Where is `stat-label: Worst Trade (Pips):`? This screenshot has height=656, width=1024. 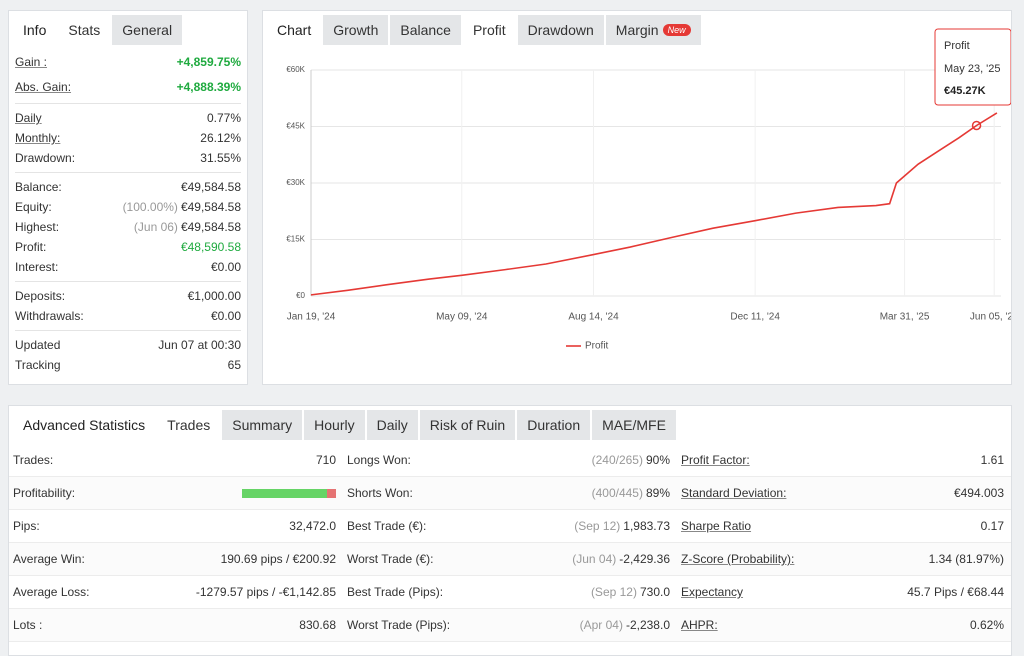 stat-label: Worst Trade (Pips): is located at coordinates (399, 625).